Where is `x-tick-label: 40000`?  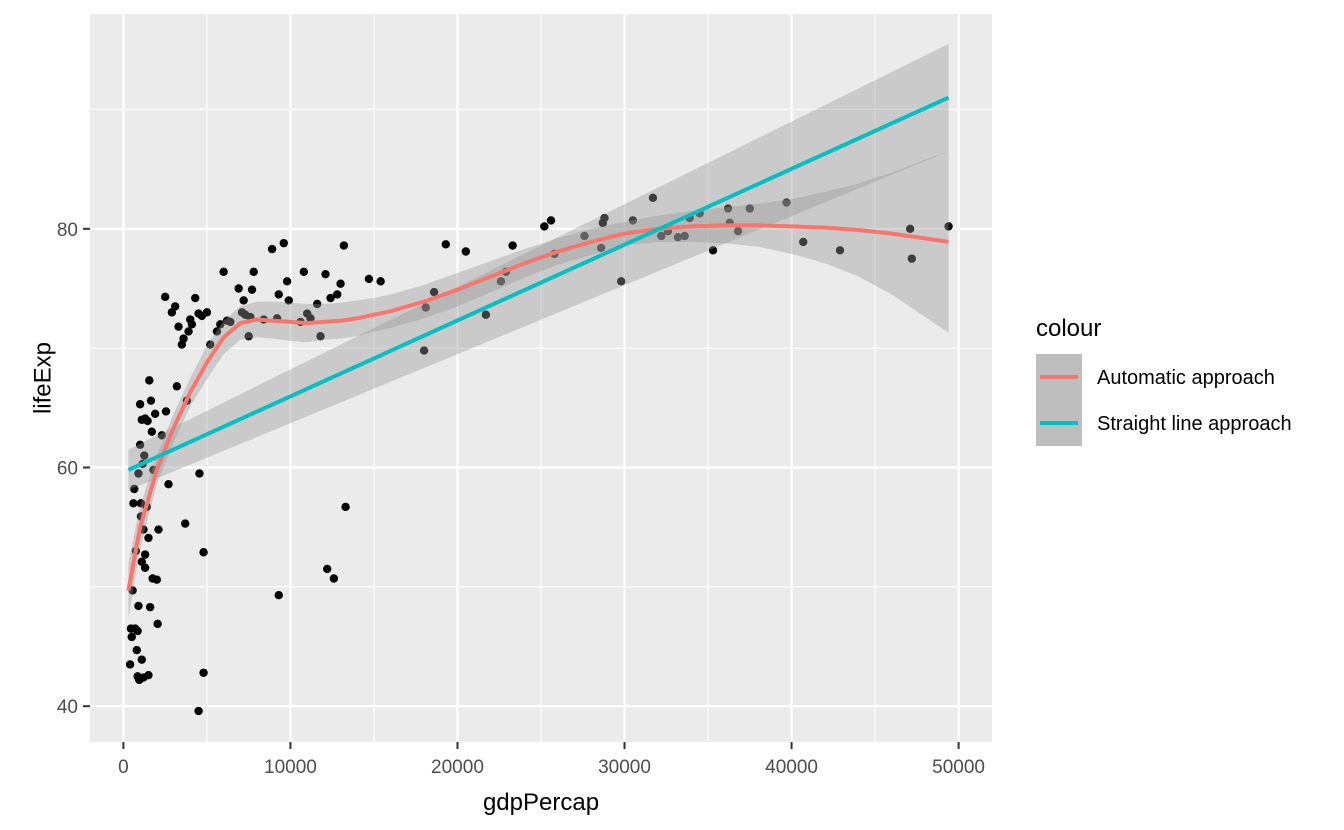
x-tick-label: 40000 is located at coordinates (791, 767).